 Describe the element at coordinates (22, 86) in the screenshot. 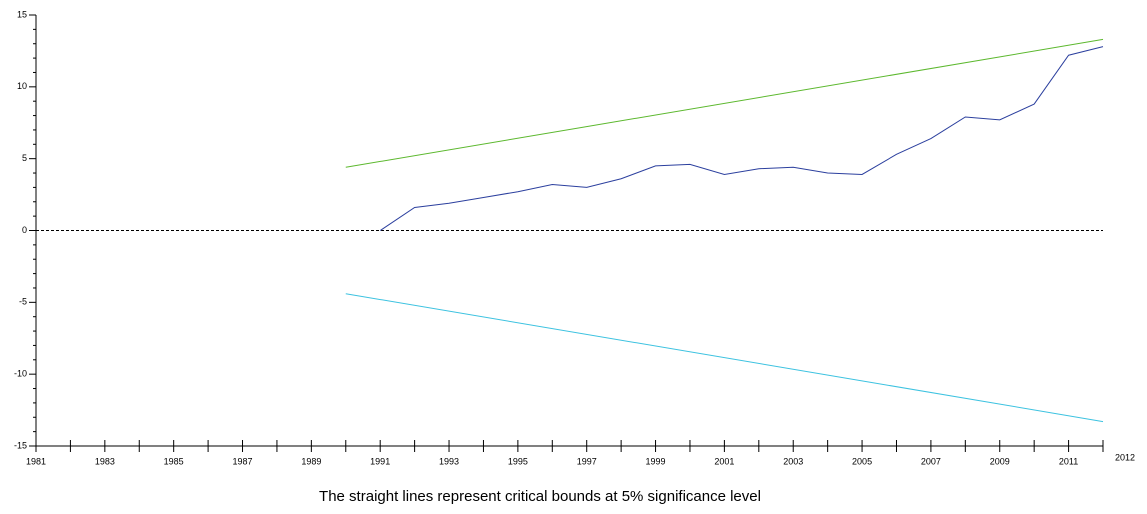

I see `y-tick-label: 10` at that location.